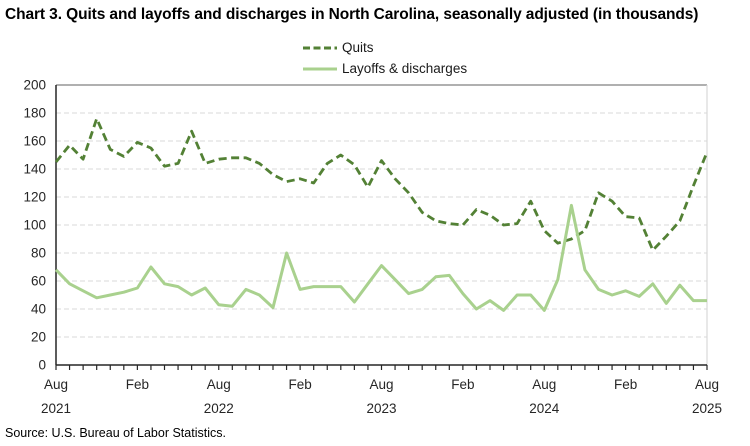 The image size is (750, 446). I want to click on y-axis-labels: 0 20 40 60 80 100 120 140 160 180 200, so click(34, 225).